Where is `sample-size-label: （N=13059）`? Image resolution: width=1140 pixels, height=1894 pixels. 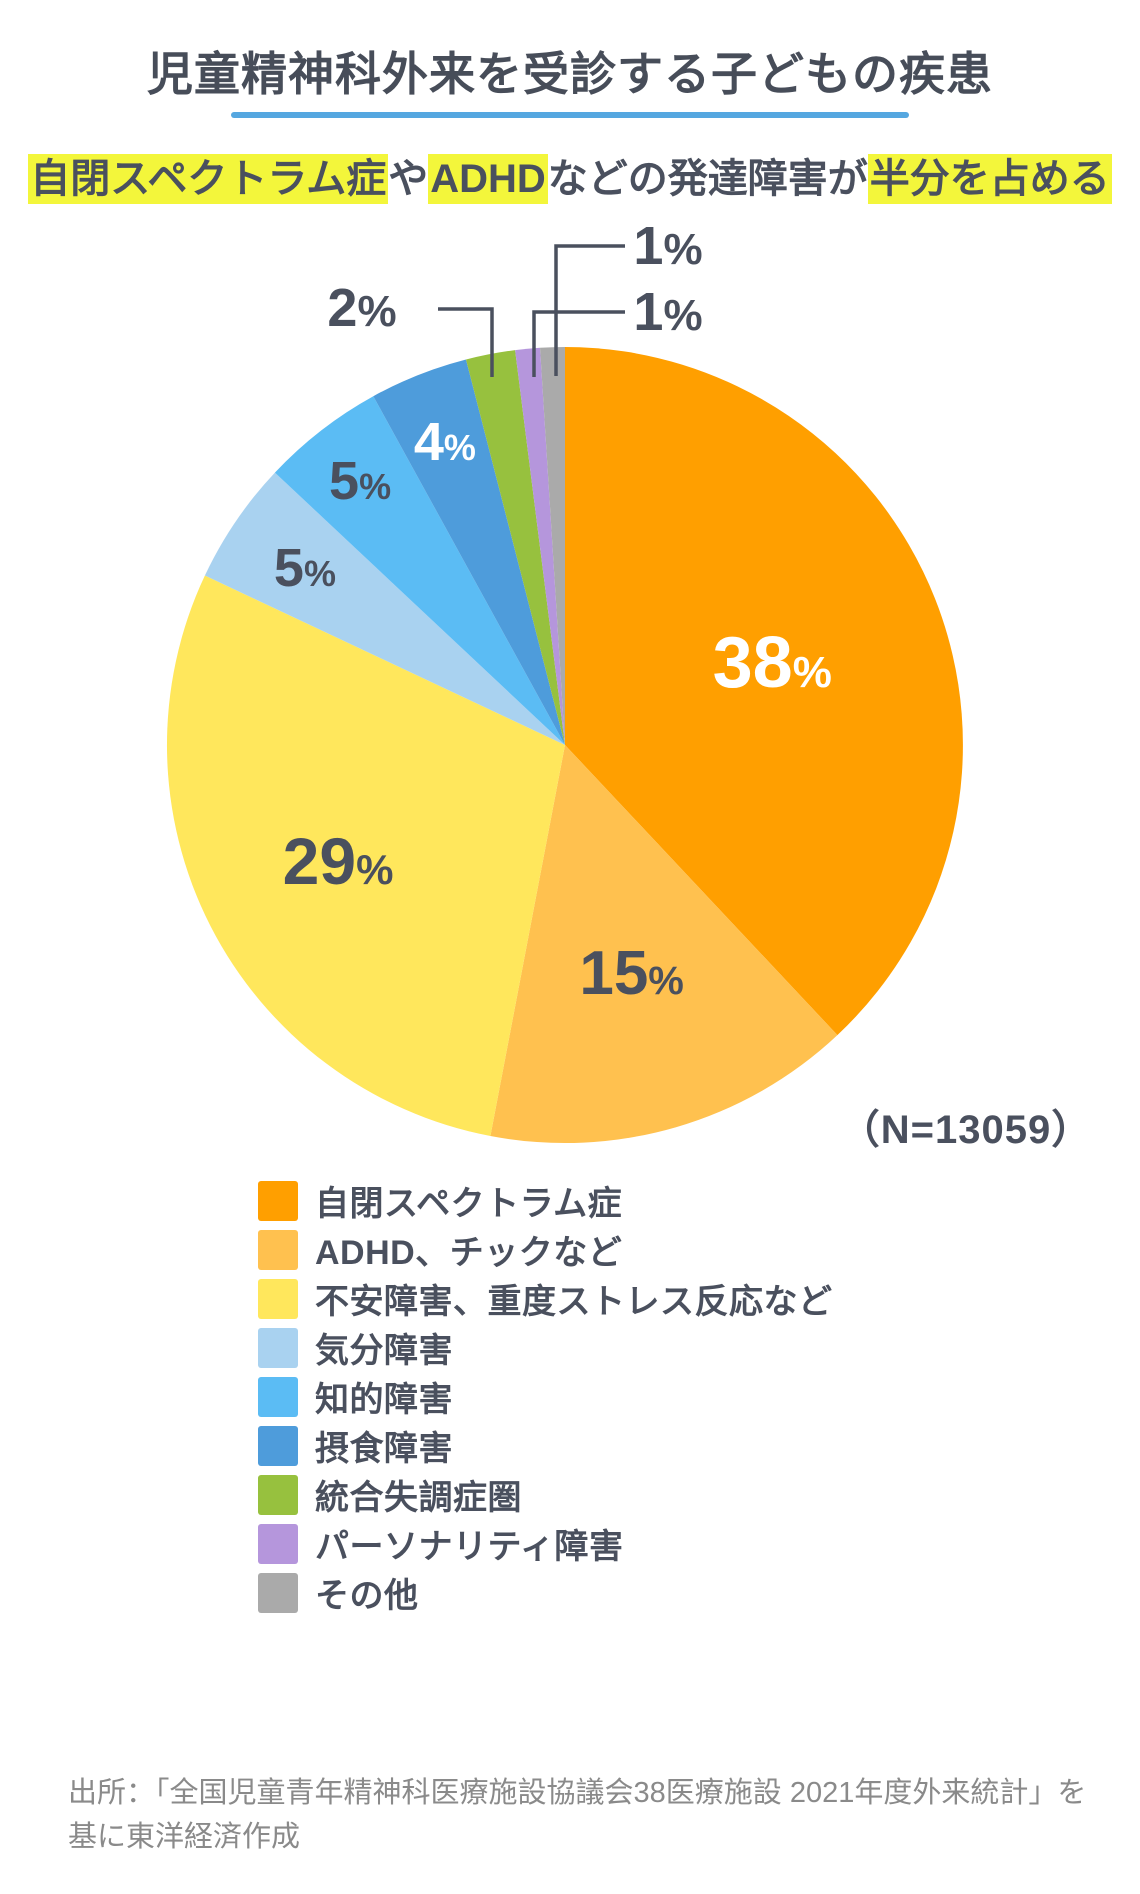 sample-size-label: （N=13059） is located at coordinates (966, 1130).